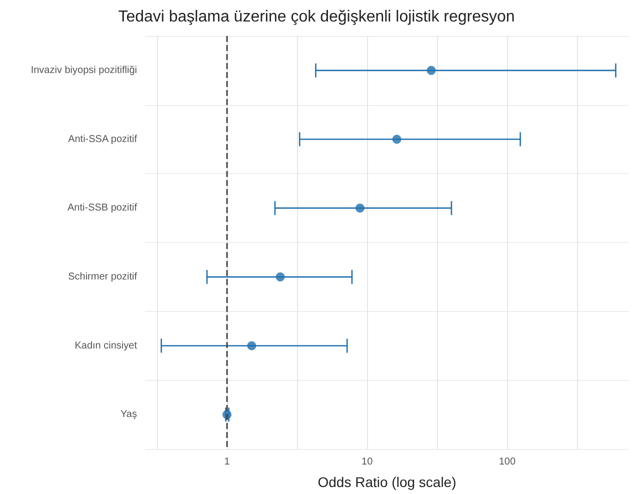 The width and height of the screenshot is (633, 494). What do you see at coordinates (128, 414) in the screenshot?
I see `y-tick-label: Yaş` at bounding box center [128, 414].